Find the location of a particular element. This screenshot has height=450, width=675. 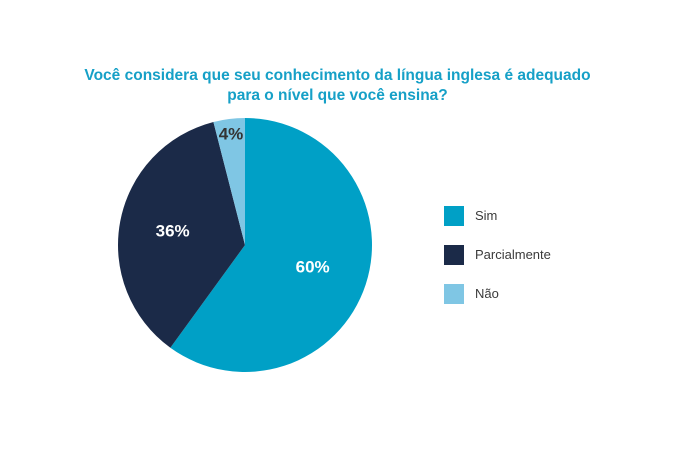

legend-label-sim: Sim is located at coordinates (486, 215).